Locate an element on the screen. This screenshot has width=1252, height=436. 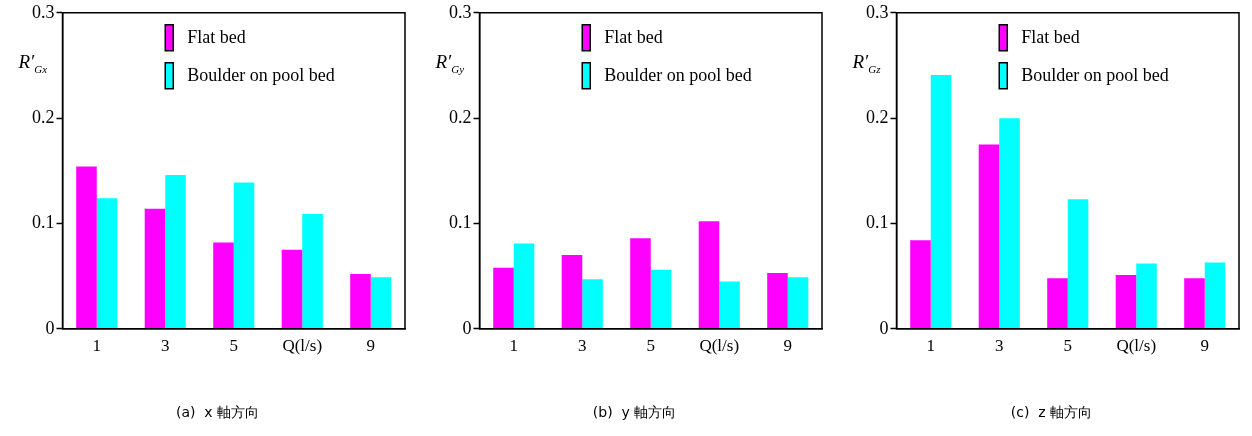
text: (c) z 軸方向 is located at coordinates (1051, 412).